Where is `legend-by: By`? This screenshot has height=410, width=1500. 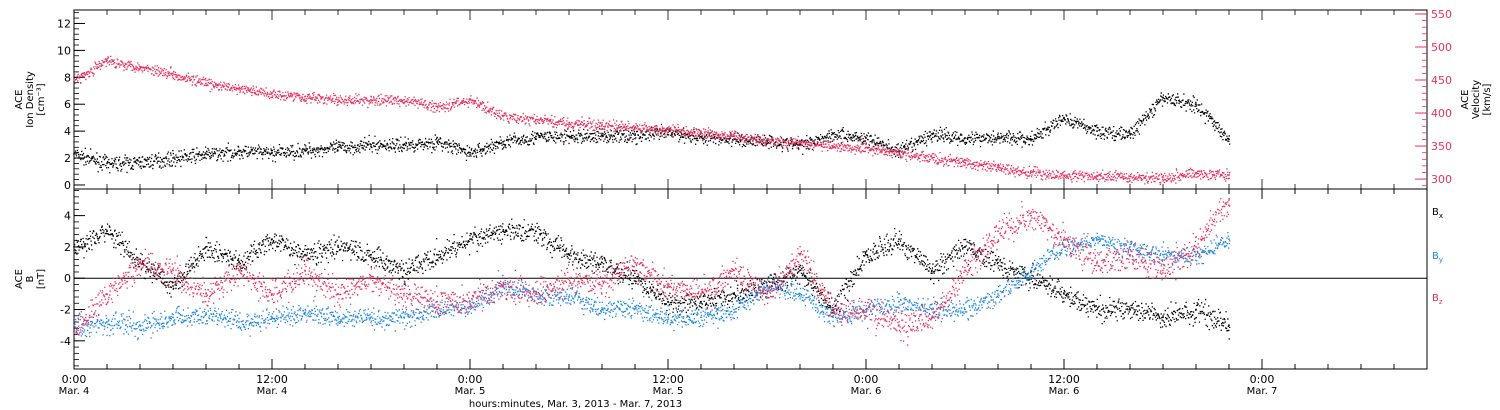 legend-by: By is located at coordinates (1437, 257).